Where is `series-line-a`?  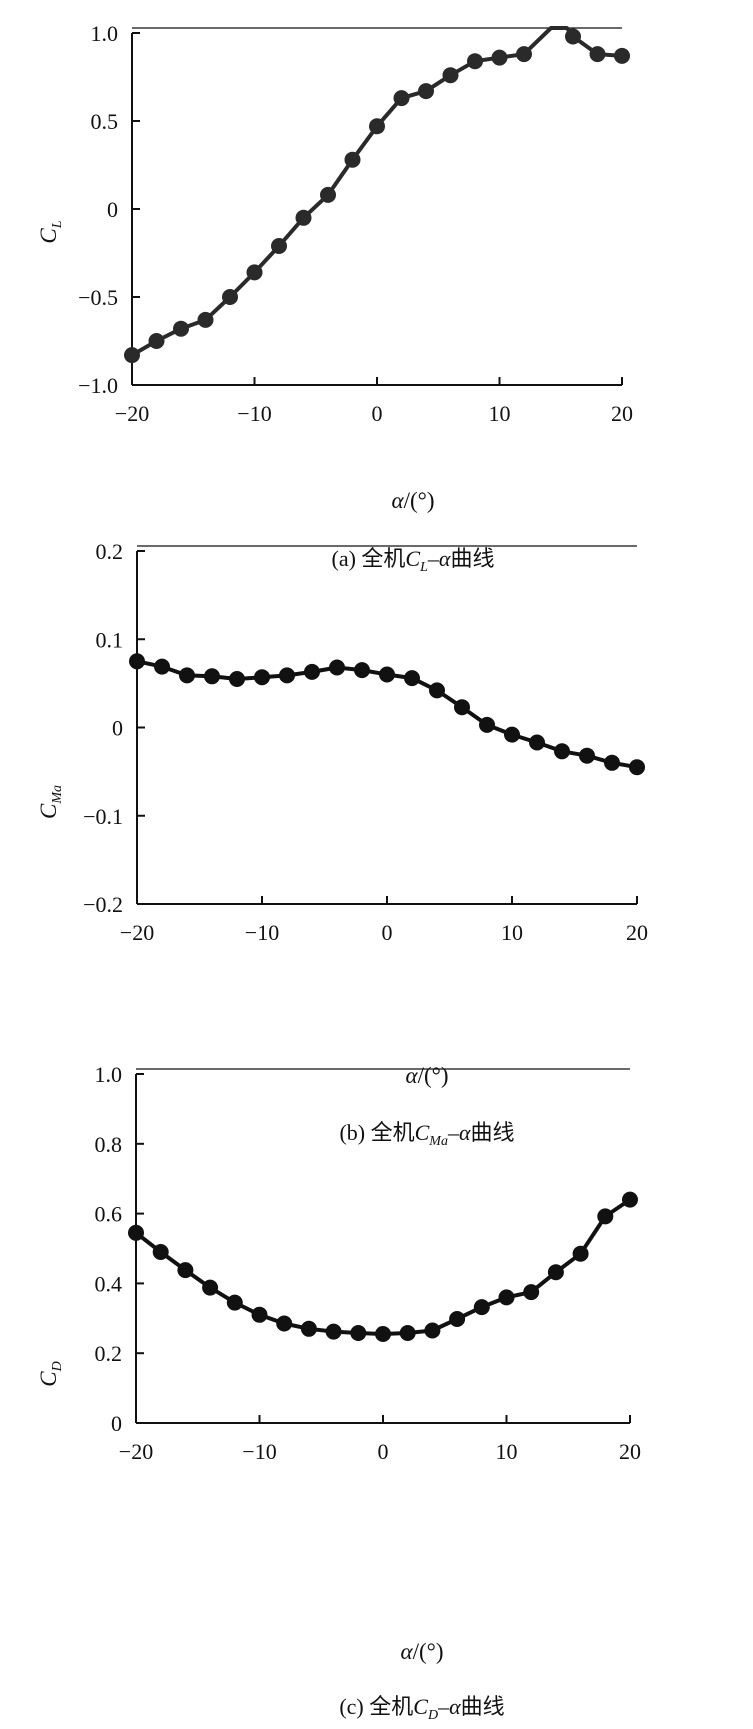 series-line-a is located at coordinates (377, 191).